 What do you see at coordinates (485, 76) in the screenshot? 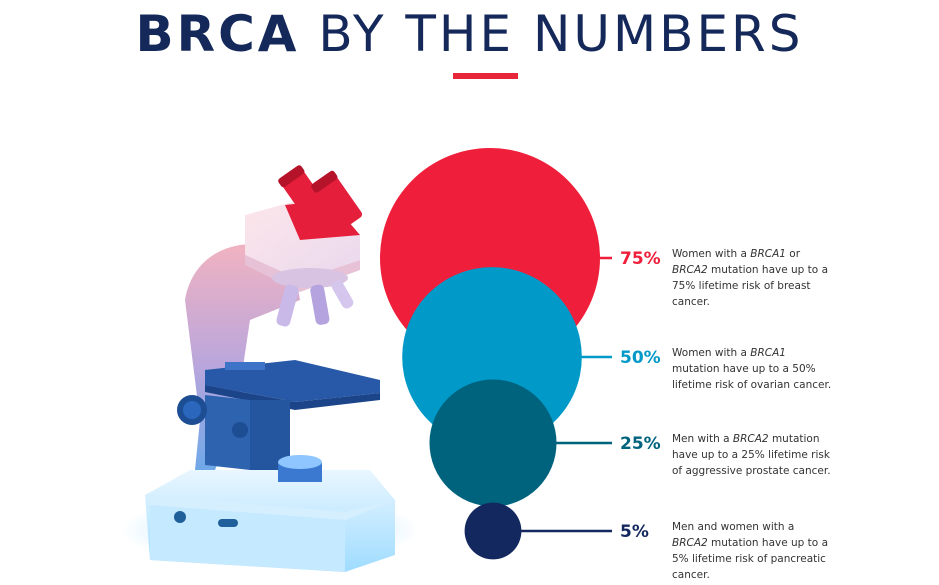
I see `title-accent-bar` at bounding box center [485, 76].